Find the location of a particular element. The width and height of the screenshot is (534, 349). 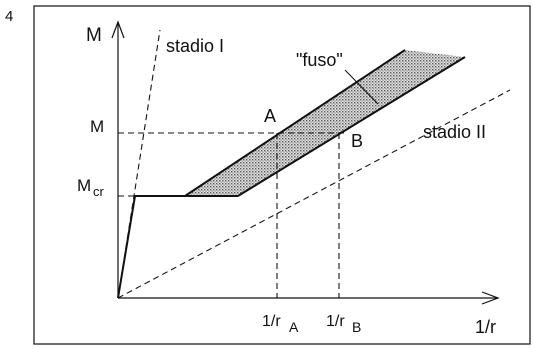

fuso-leader is located at coordinates (361, 87).